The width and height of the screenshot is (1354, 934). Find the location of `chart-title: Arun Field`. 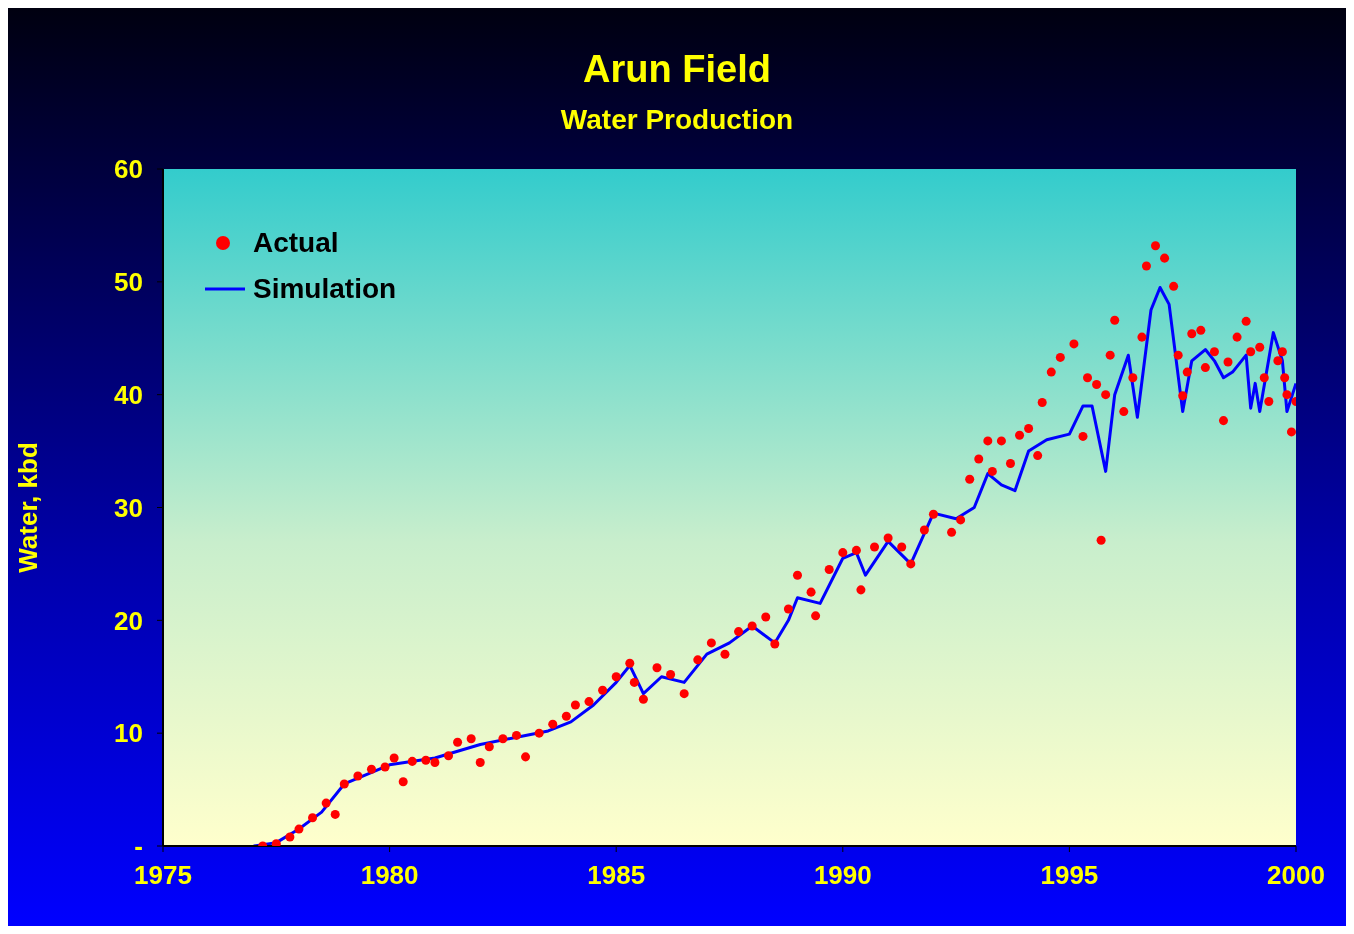

chart-title: Arun Field is located at coordinates (677, 69).